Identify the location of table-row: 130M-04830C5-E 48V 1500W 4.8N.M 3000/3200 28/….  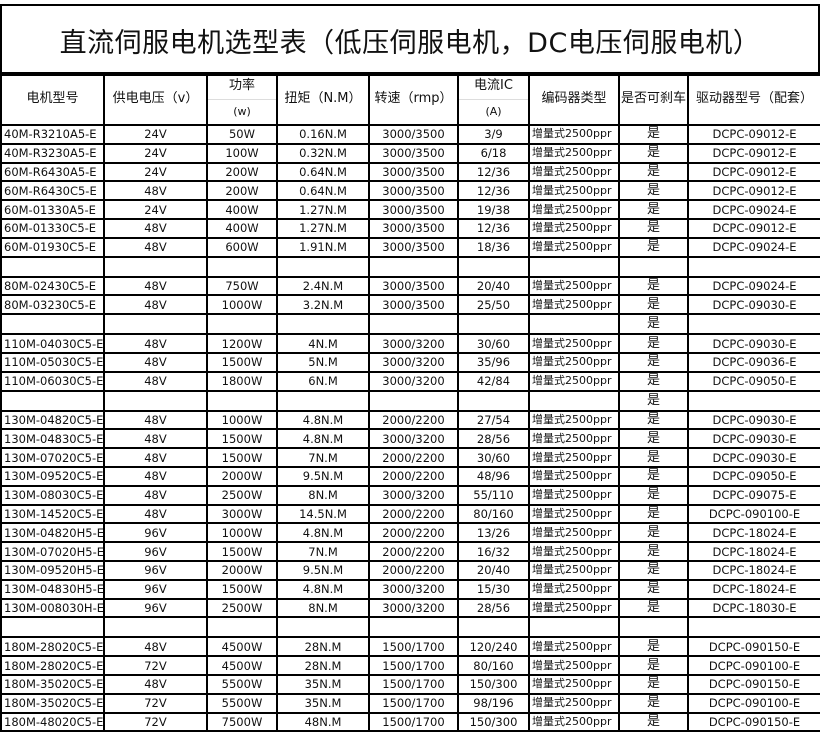
(410, 439).